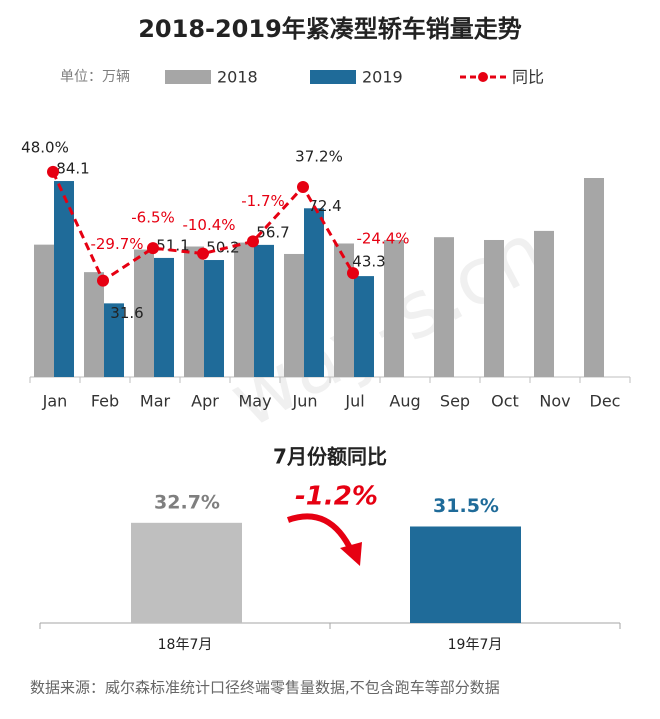 This screenshot has width=660, height=719. Describe the element at coordinates (45, 147) in the screenshot. I see `value-label: 48.0%` at that location.